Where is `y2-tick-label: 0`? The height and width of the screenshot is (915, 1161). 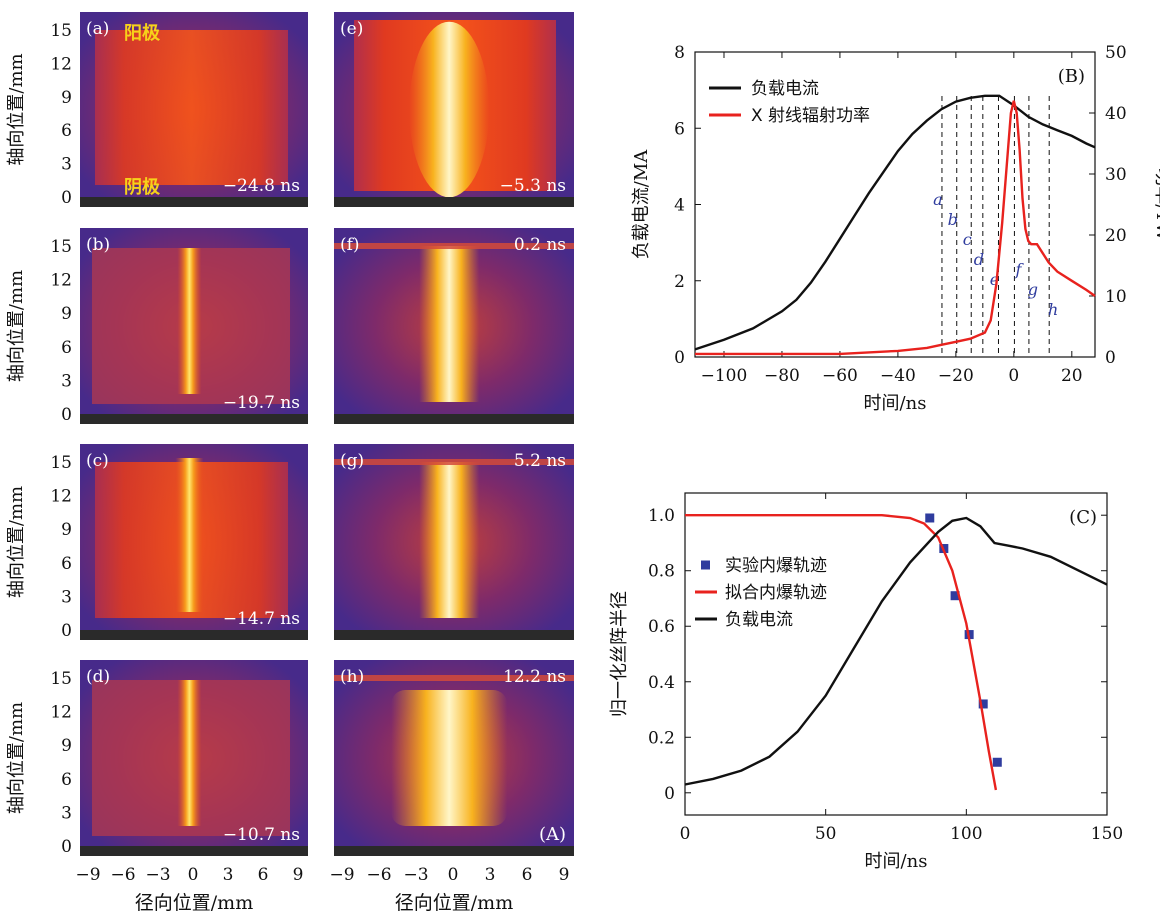
y2-tick-label: 0 is located at coordinates (1110, 358).